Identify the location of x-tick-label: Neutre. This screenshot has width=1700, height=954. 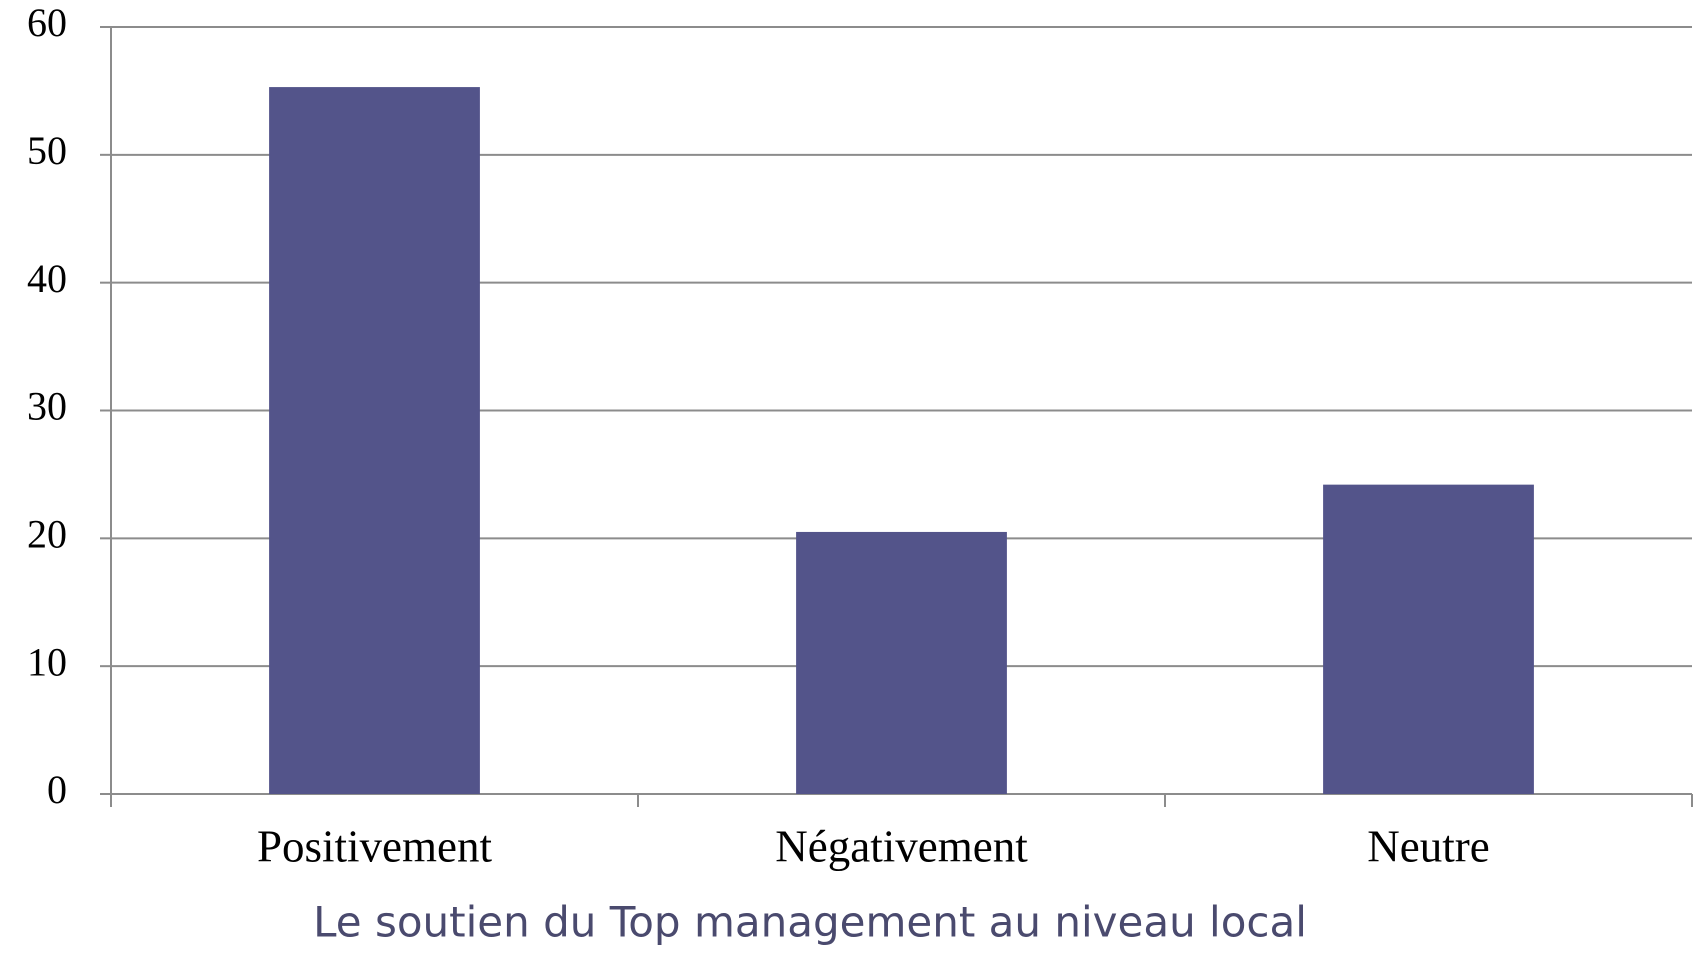
(1428, 846).